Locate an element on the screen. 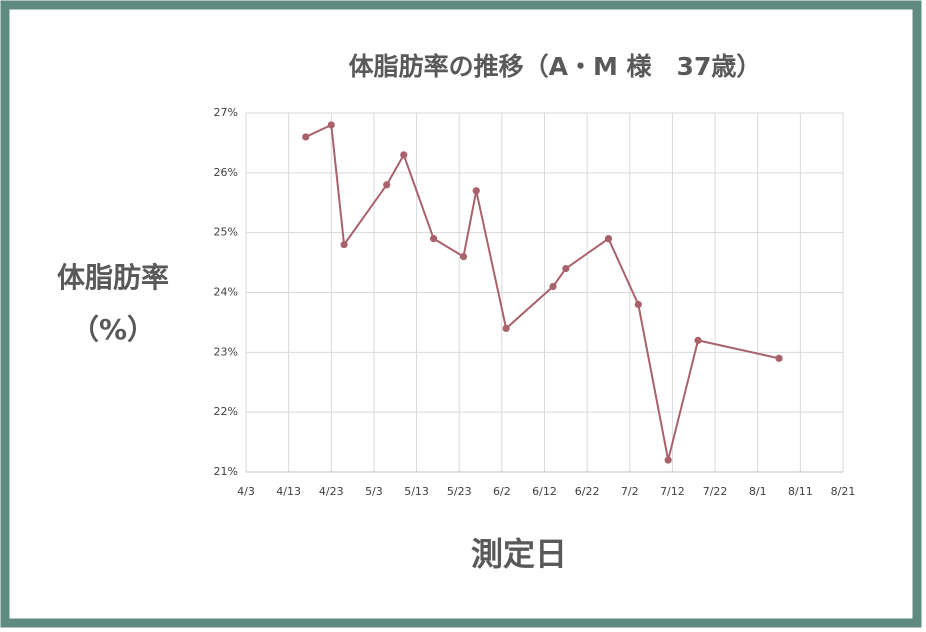 This screenshot has height=632, width=926. x-tick-label: 7/22 is located at coordinates (715, 491).